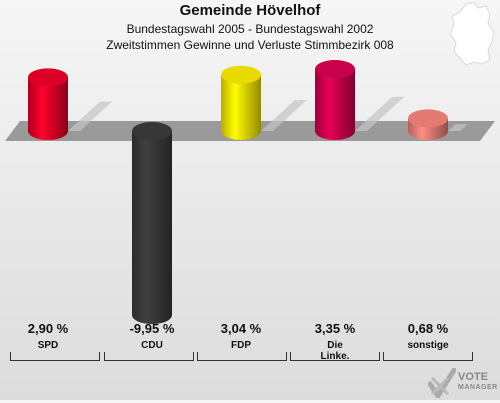 The width and height of the screenshot is (500, 403). I want to click on data-label: 2,90 %, so click(48, 328).